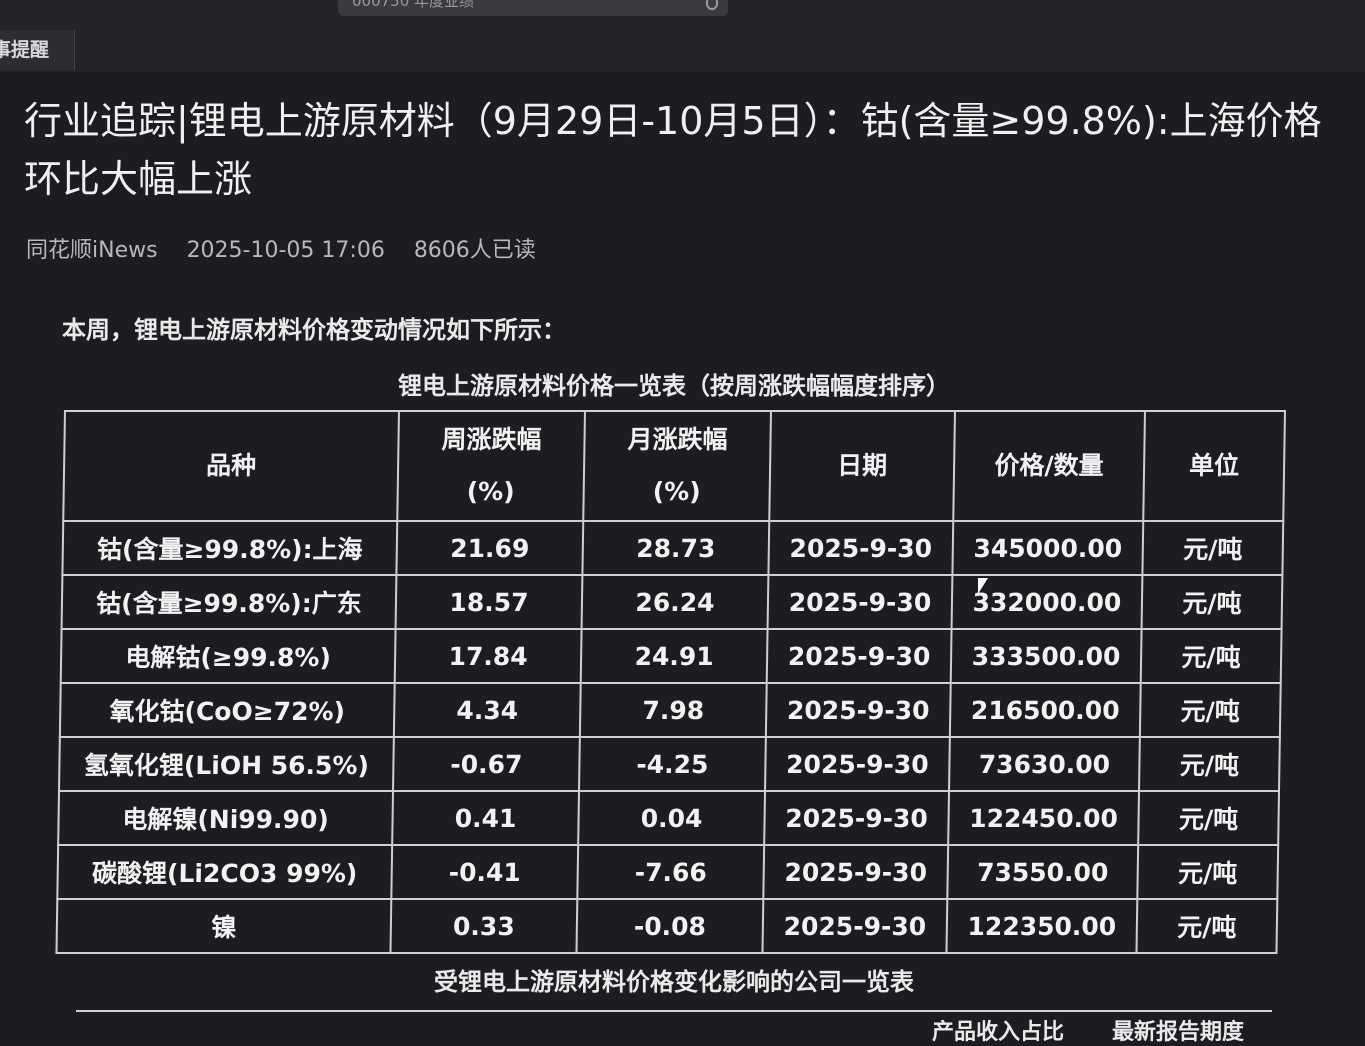 The height and width of the screenshot is (1046, 1365). I want to click on cell-monthly-change: -0.08, so click(670, 926).